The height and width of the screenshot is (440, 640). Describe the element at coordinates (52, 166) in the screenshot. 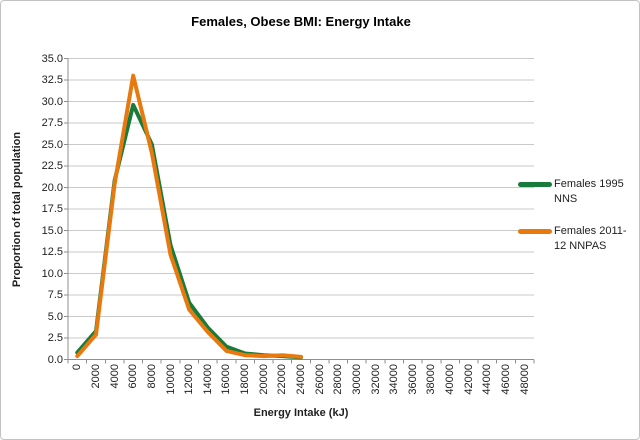

I see `y-tick-label: 22.5` at that location.